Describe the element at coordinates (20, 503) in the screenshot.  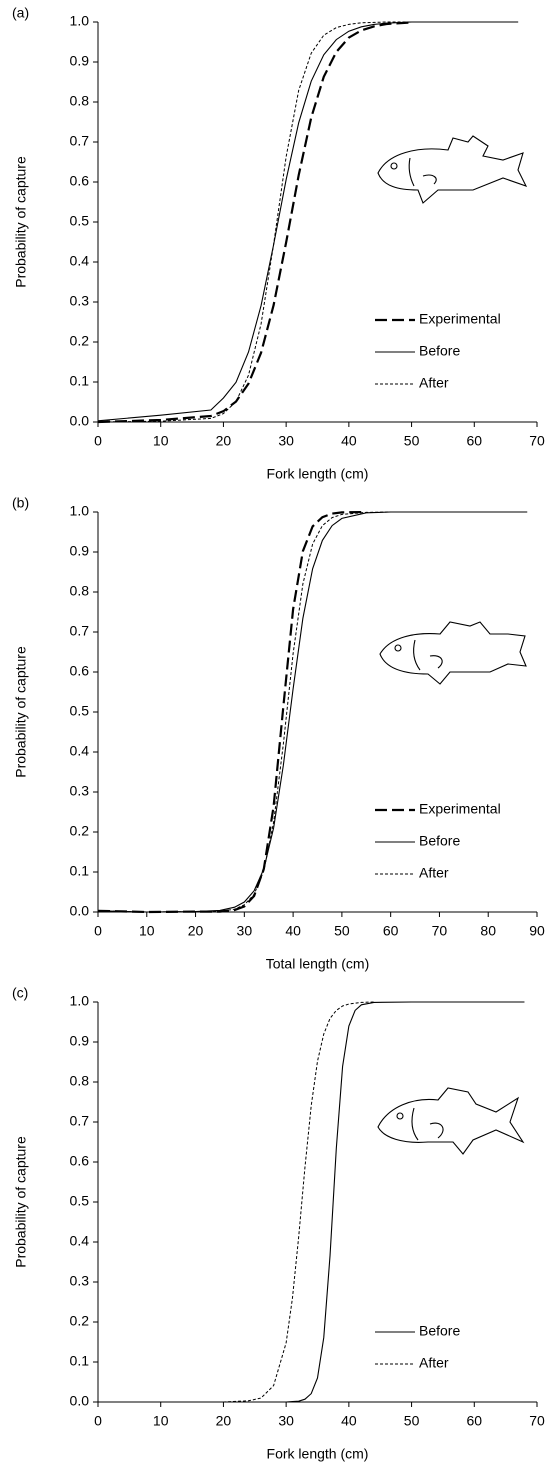
I see `panel-label: (b)` at that location.